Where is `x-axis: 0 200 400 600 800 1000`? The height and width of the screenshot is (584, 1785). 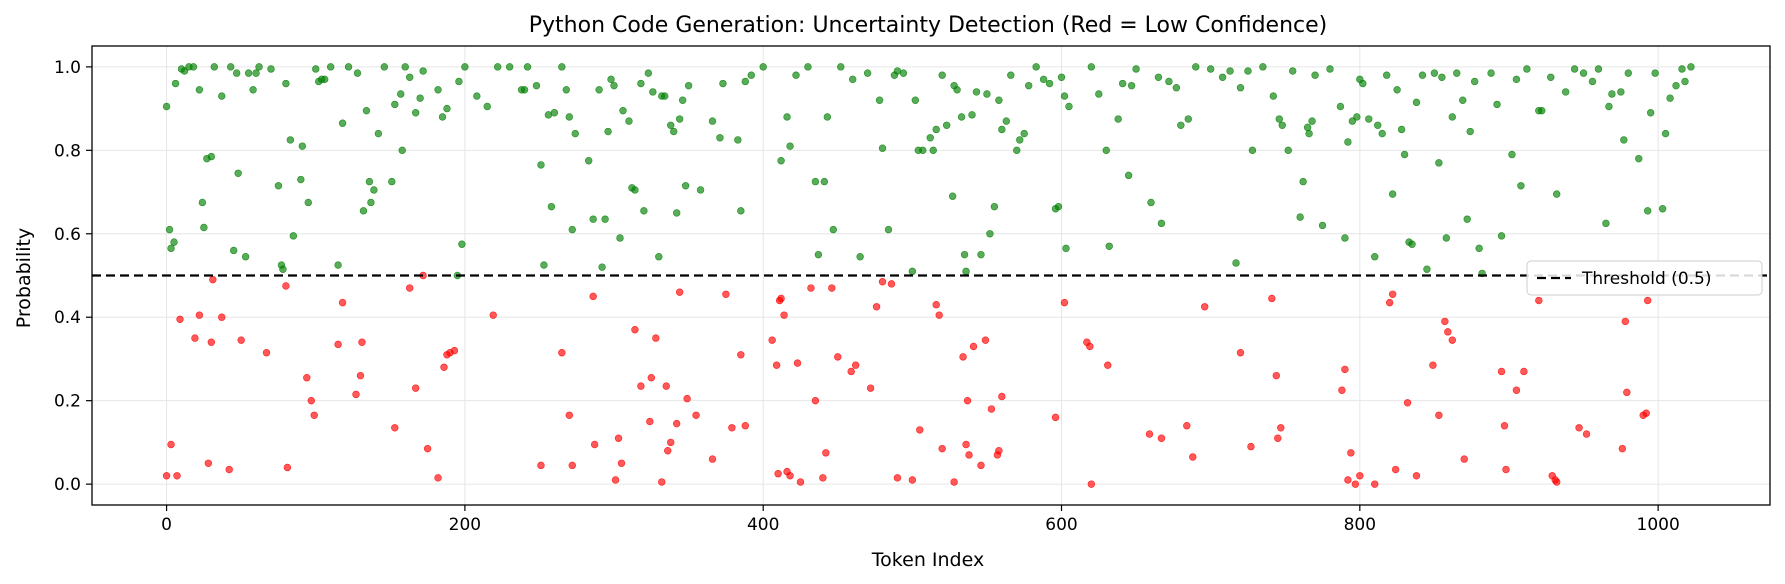 x-axis: 0 200 400 600 800 1000 is located at coordinates (920, 520).